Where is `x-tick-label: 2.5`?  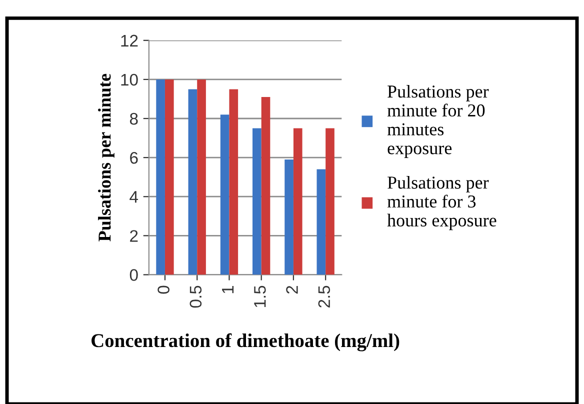 x-tick-label: 2.5 is located at coordinates (324, 297).